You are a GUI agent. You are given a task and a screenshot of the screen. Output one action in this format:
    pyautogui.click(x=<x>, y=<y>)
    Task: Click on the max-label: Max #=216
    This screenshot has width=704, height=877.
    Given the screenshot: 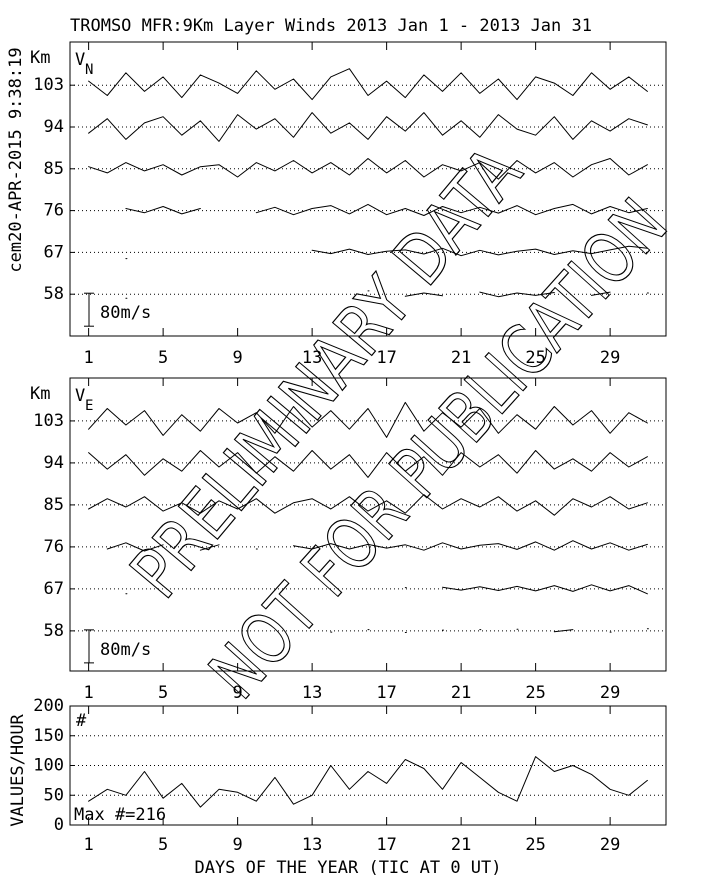 What is the action you would take?
    pyautogui.click(x=120, y=815)
    